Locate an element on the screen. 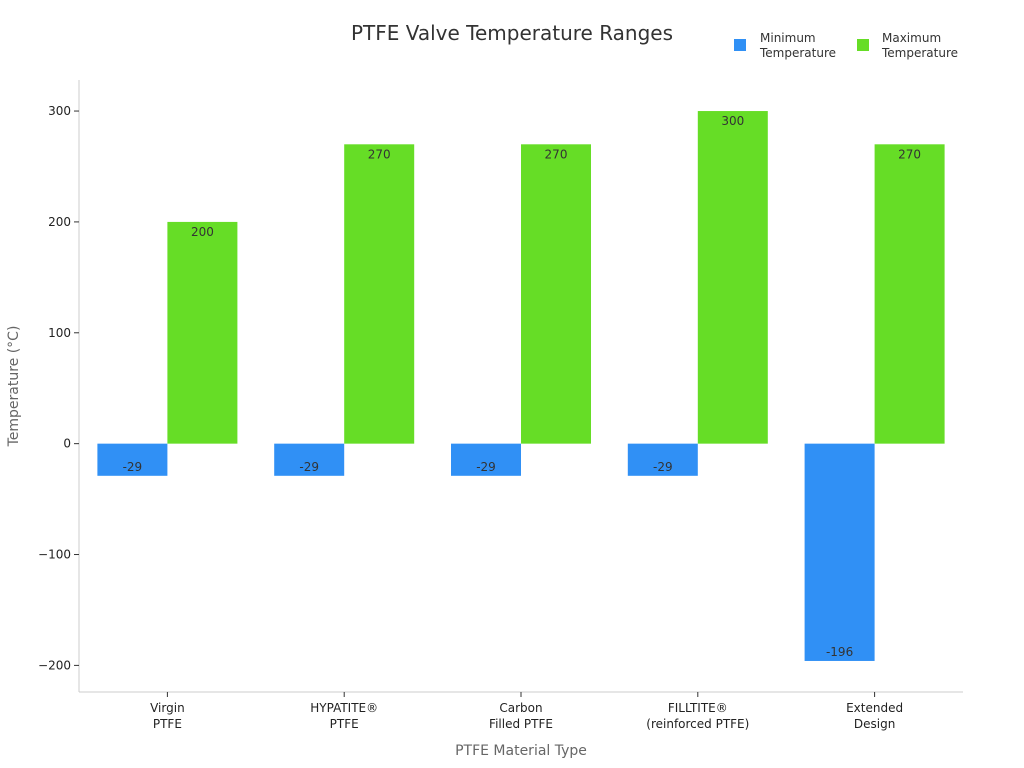 The height and width of the screenshot is (768, 1024). data-label: 200 is located at coordinates (202, 232).